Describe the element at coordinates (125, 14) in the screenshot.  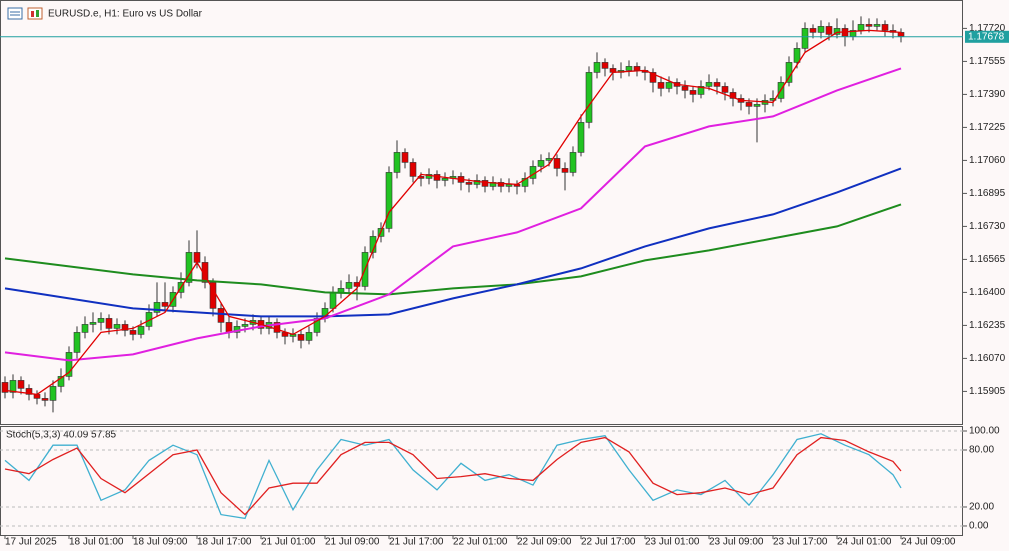
I see `chart-title: EURUSD.e, H1: Euro vs US Dollar` at that location.